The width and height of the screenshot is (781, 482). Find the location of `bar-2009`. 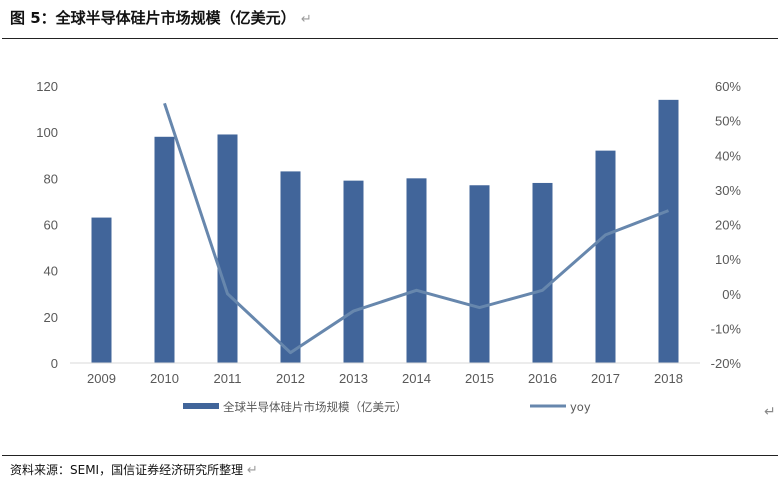

bar-2009 is located at coordinates (101, 290).